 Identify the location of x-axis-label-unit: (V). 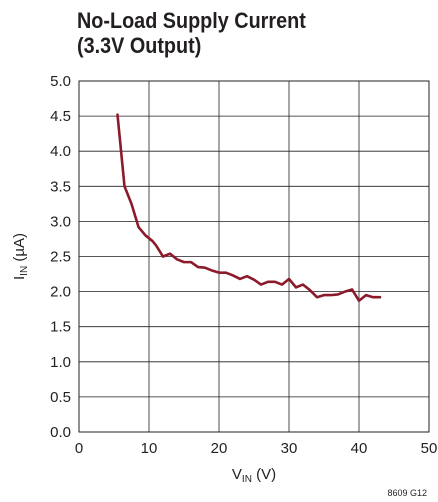
(264, 474).